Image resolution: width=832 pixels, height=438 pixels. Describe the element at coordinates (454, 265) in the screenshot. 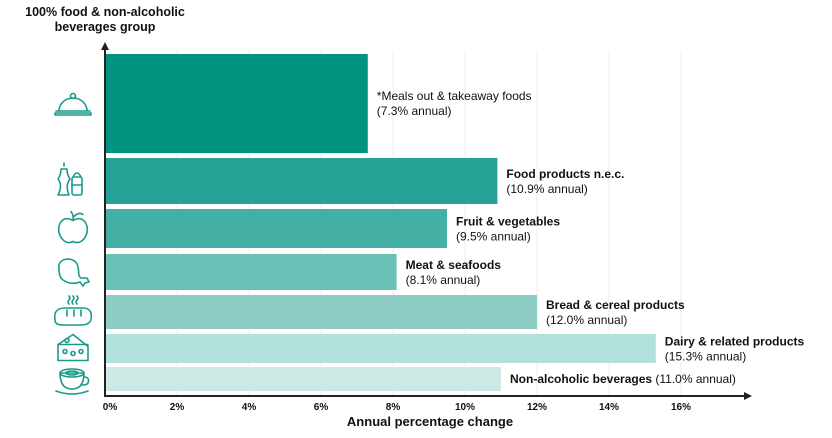

I see `bar-category-label: Meat & seafoods` at that location.